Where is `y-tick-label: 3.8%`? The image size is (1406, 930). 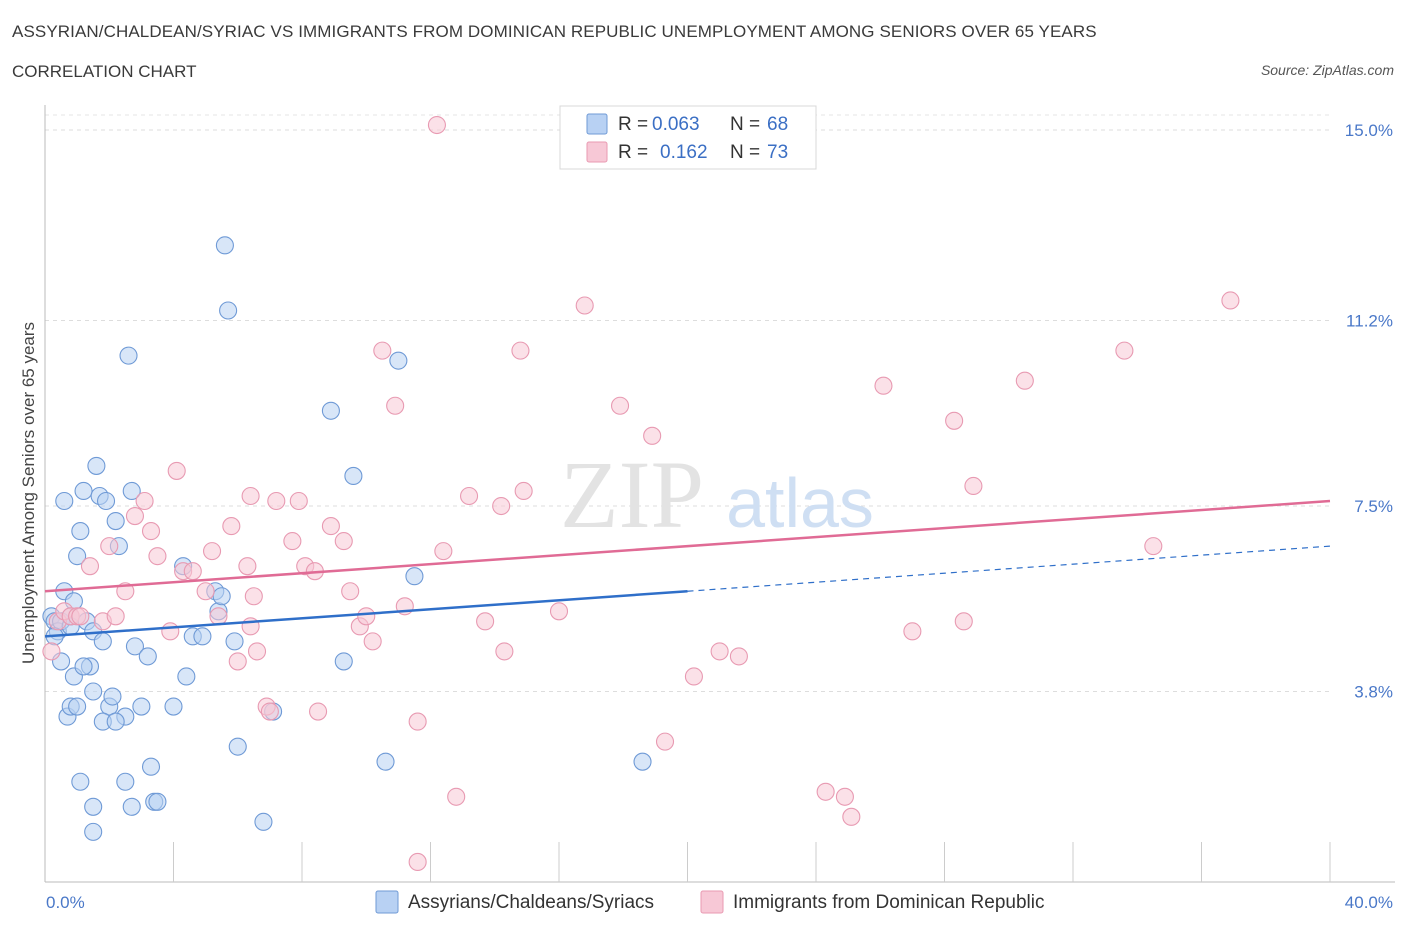
y-tick-label: 3.8% is located at coordinates (1373, 692).